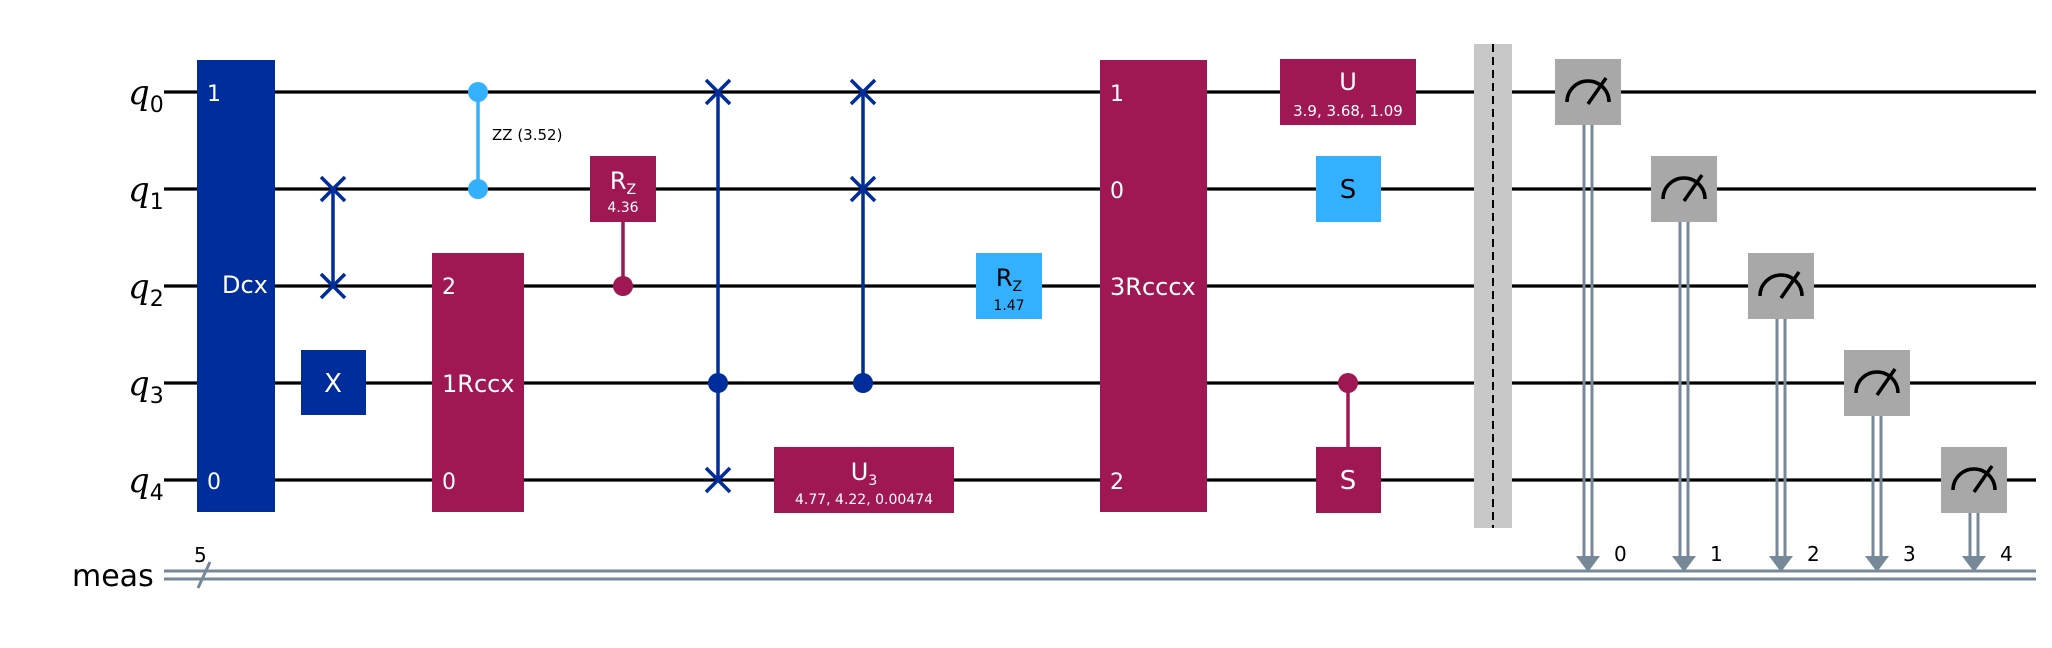  Describe the element at coordinates (1008, 306) in the screenshot. I see `rz-param: 1.47` at that location.